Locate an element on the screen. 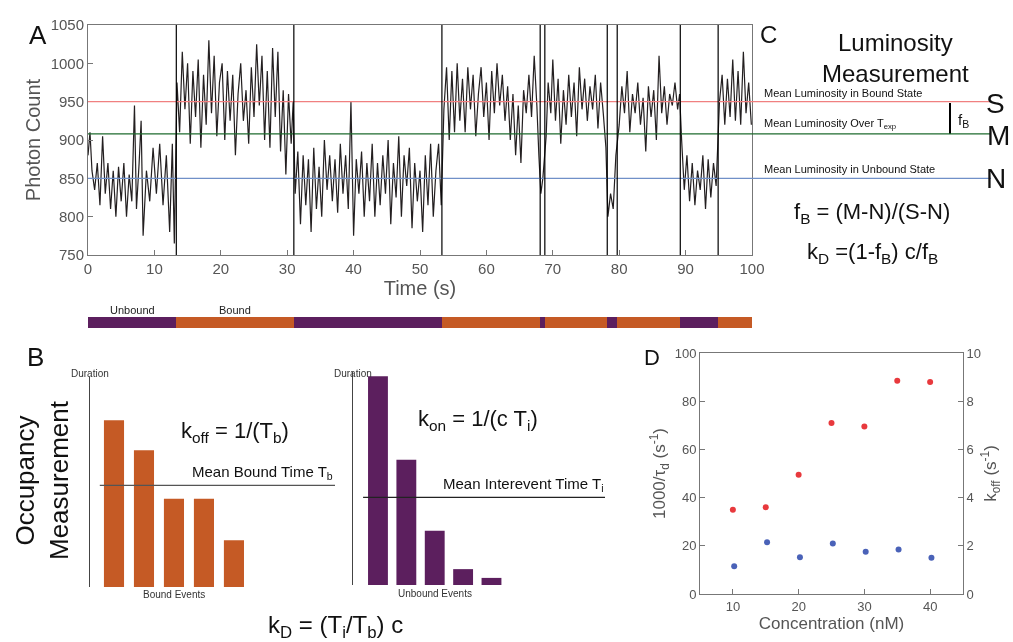 This screenshot has width=1013, height=642. y2-tick-label: 2 is located at coordinates (970, 546).